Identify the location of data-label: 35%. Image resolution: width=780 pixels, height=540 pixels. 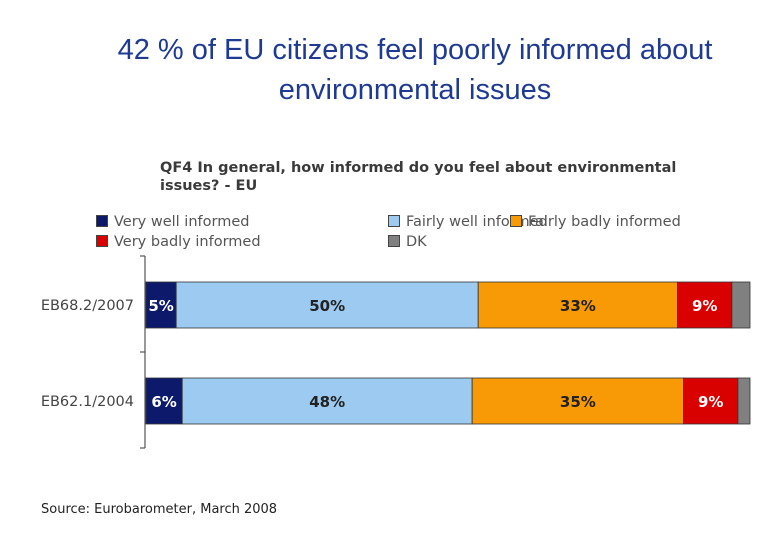
(578, 402).